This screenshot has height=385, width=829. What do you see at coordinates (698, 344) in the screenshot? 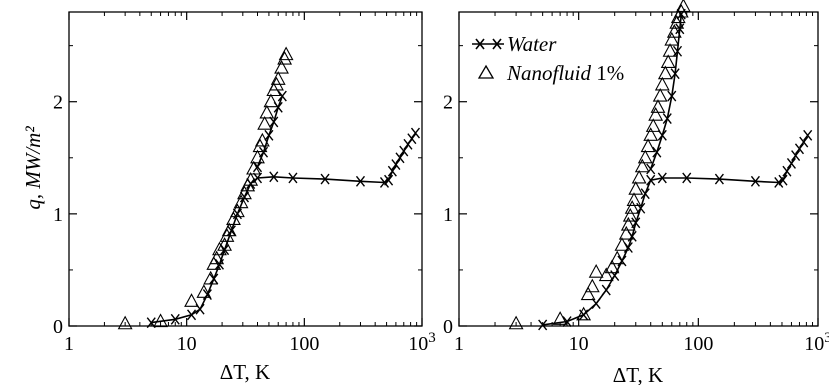
I see `right-x-tick-label: 100` at bounding box center [698, 344].